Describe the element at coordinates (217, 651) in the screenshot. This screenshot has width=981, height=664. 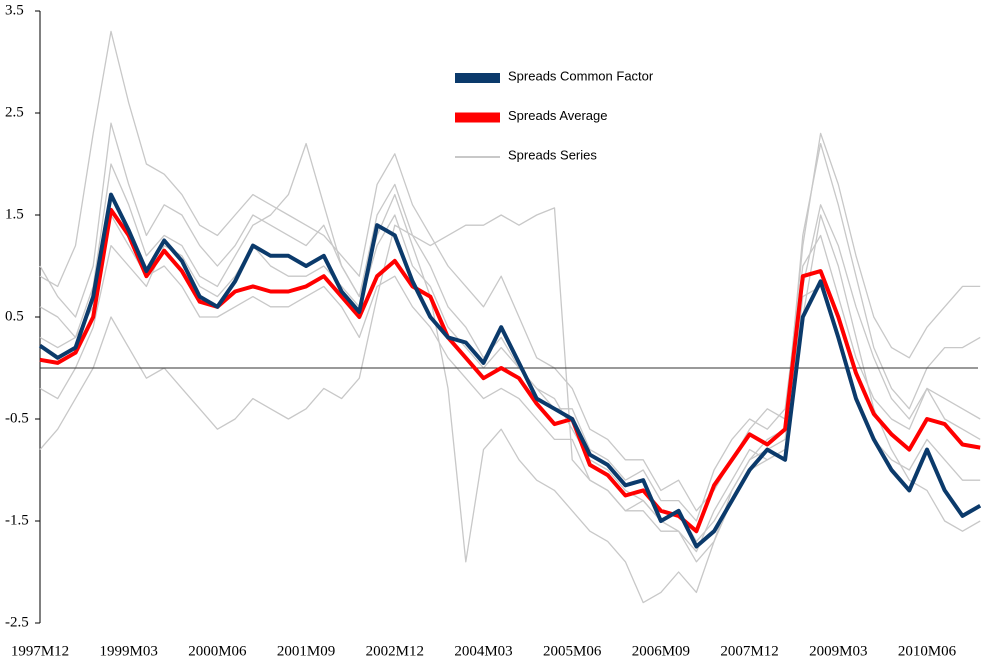
I see `x-tick-label: 2000M06` at that location.